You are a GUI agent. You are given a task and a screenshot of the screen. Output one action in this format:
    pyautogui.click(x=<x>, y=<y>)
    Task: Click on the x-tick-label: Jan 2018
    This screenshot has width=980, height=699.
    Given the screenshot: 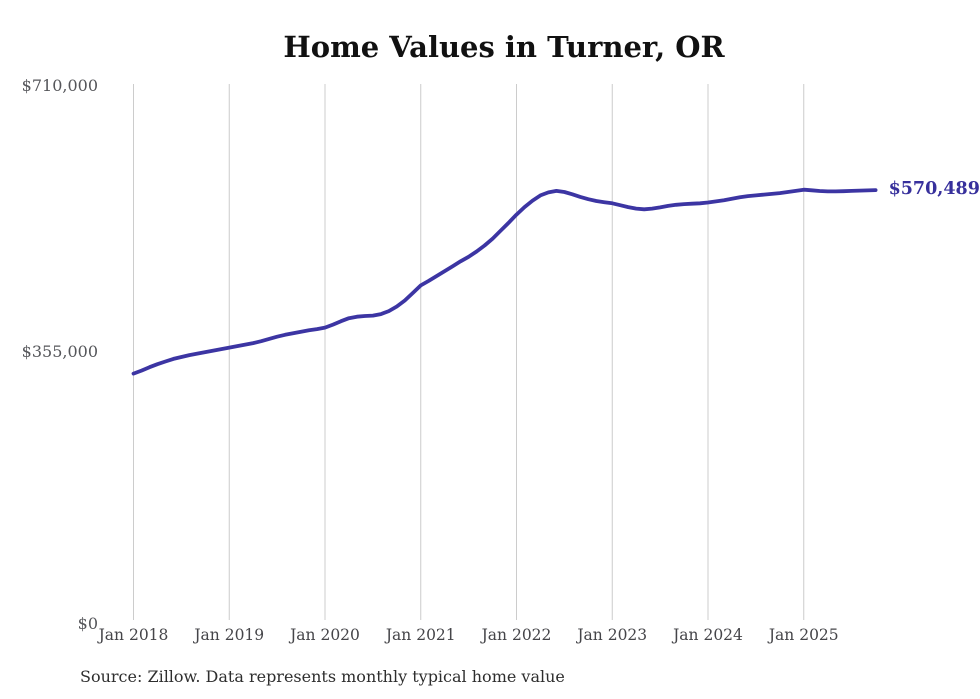 What is the action you would take?
    pyautogui.click(x=133, y=635)
    